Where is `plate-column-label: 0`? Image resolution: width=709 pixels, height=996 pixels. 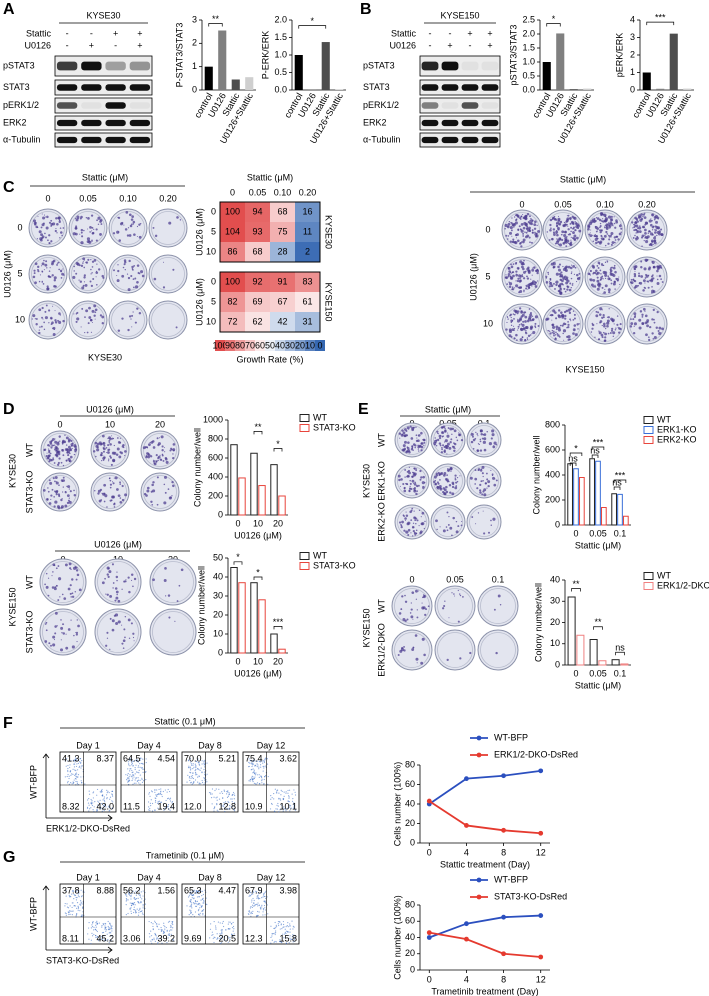 plate-column-label: 0 is located at coordinates (521, 204).